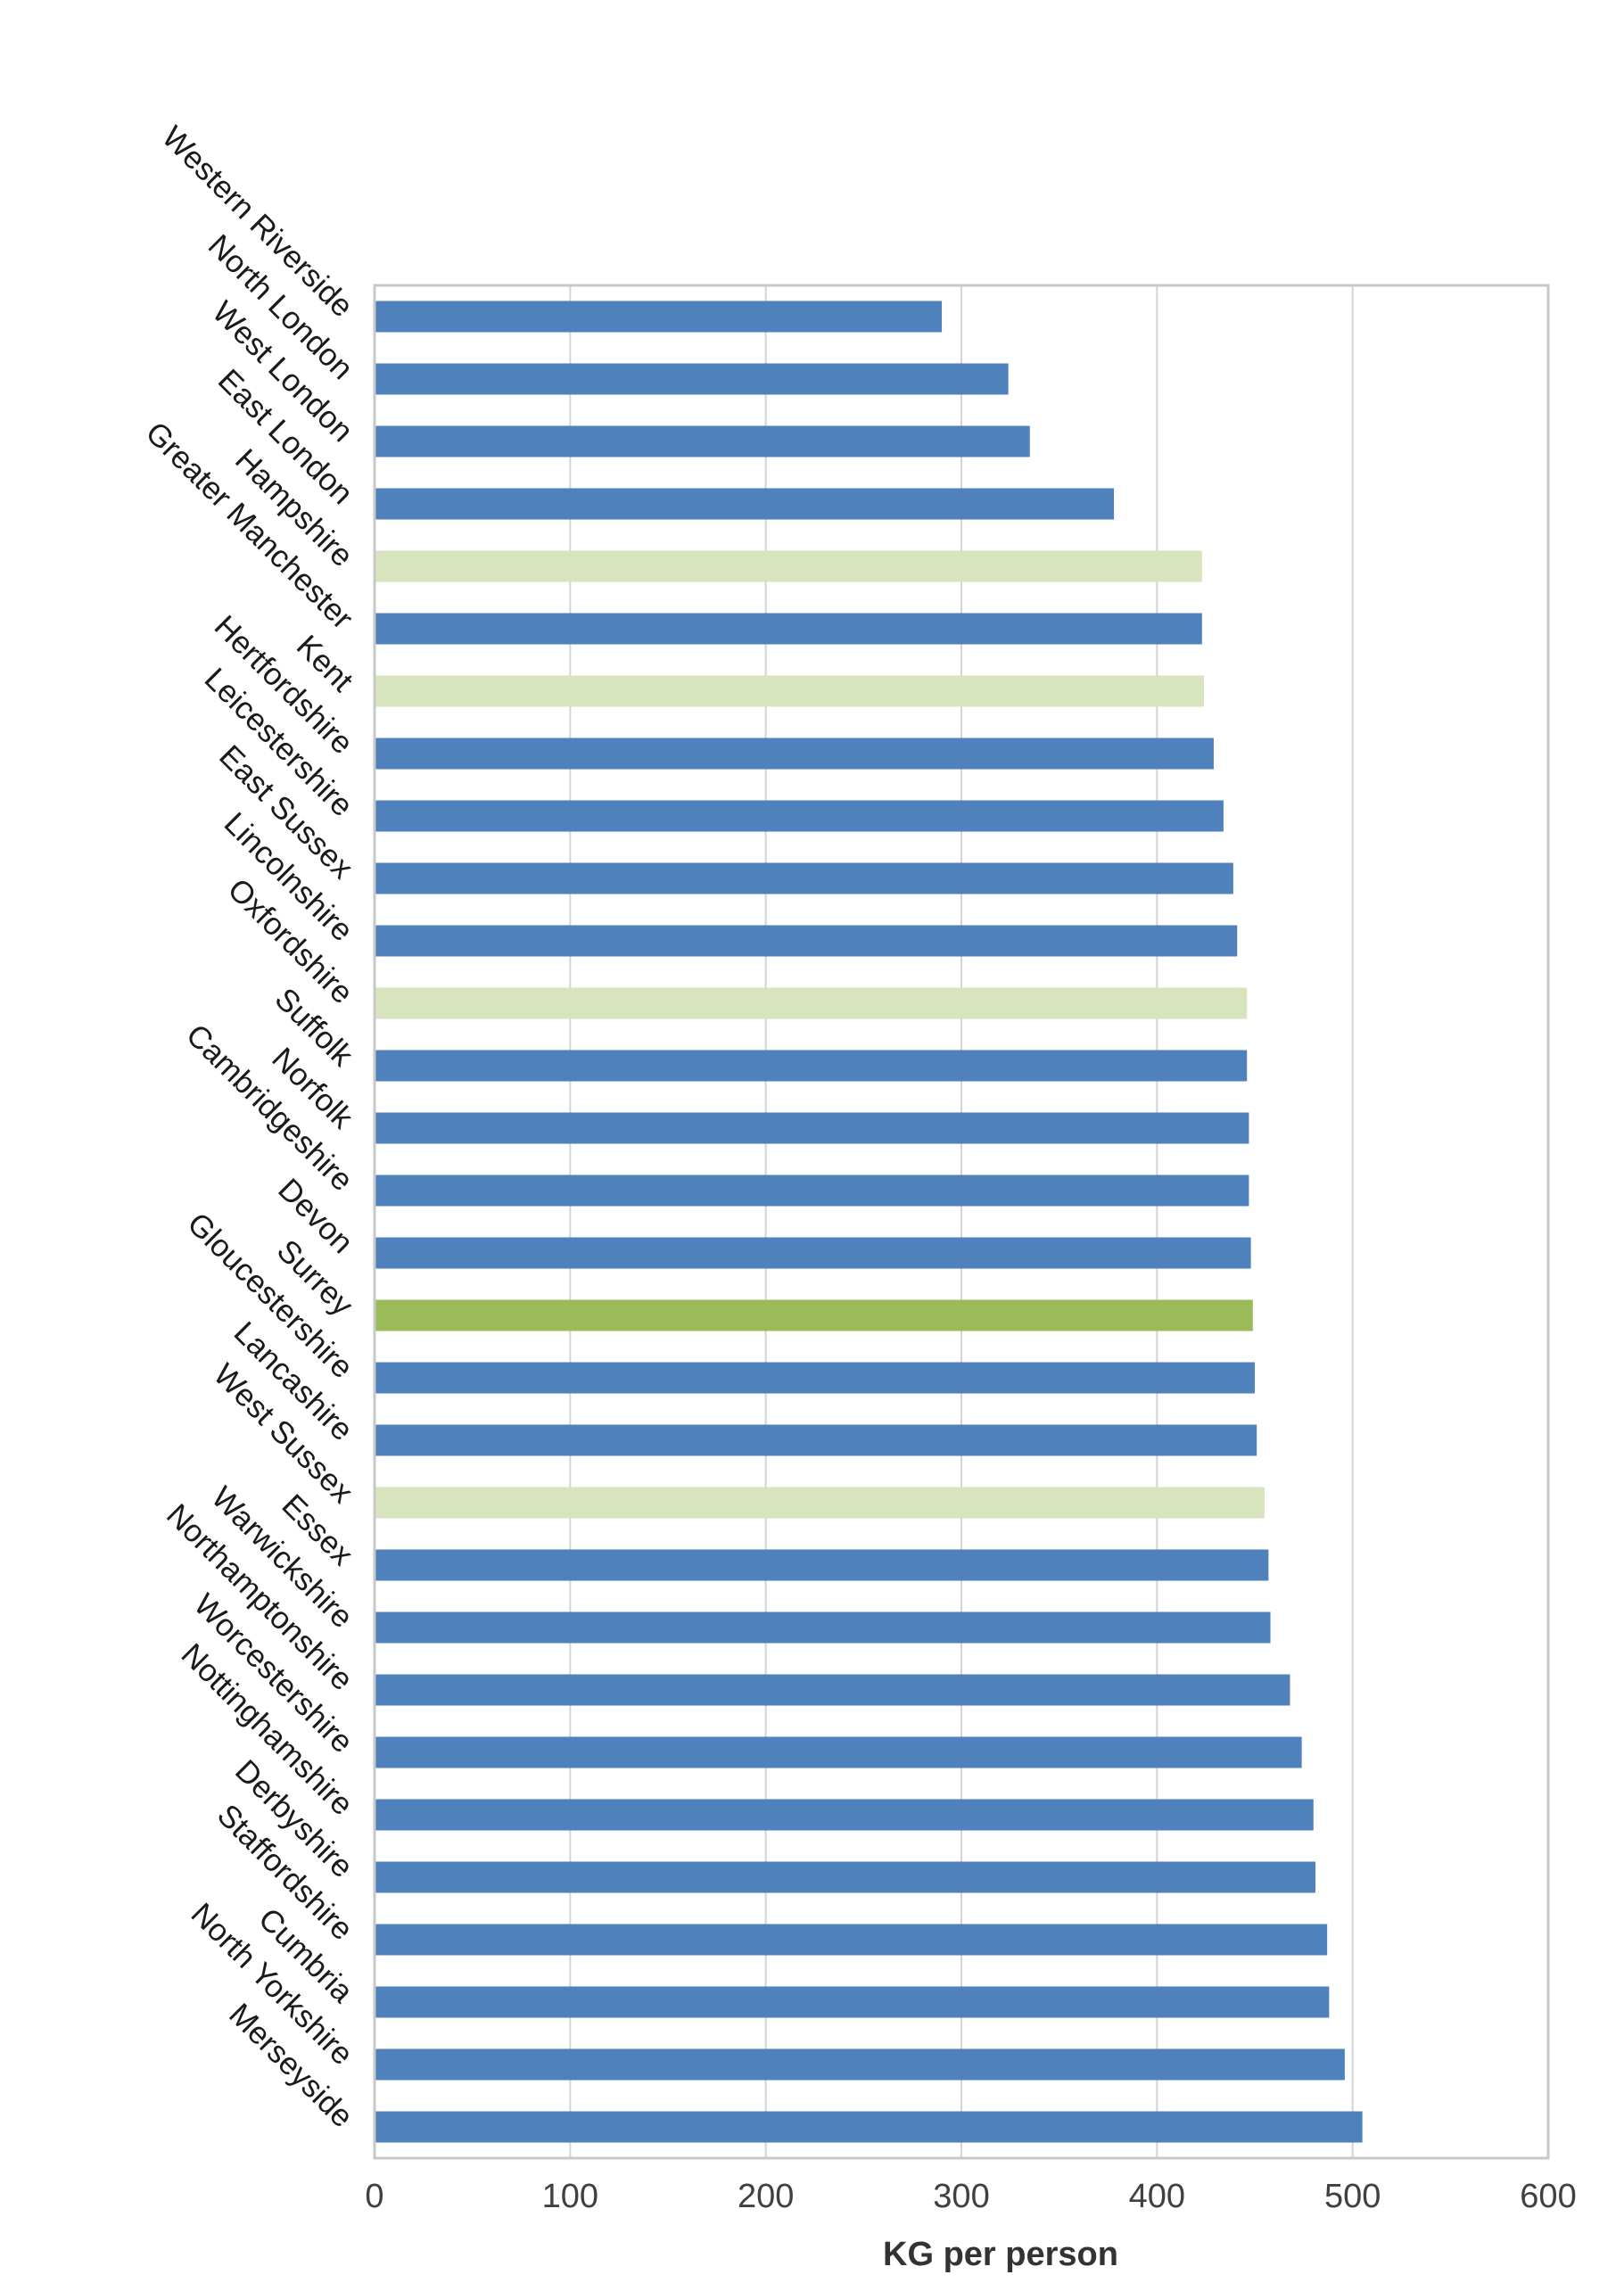 The image size is (1624, 2283). Describe the element at coordinates (1352, 2196) in the screenshot. I see `x-tick-label: 500` at that location.